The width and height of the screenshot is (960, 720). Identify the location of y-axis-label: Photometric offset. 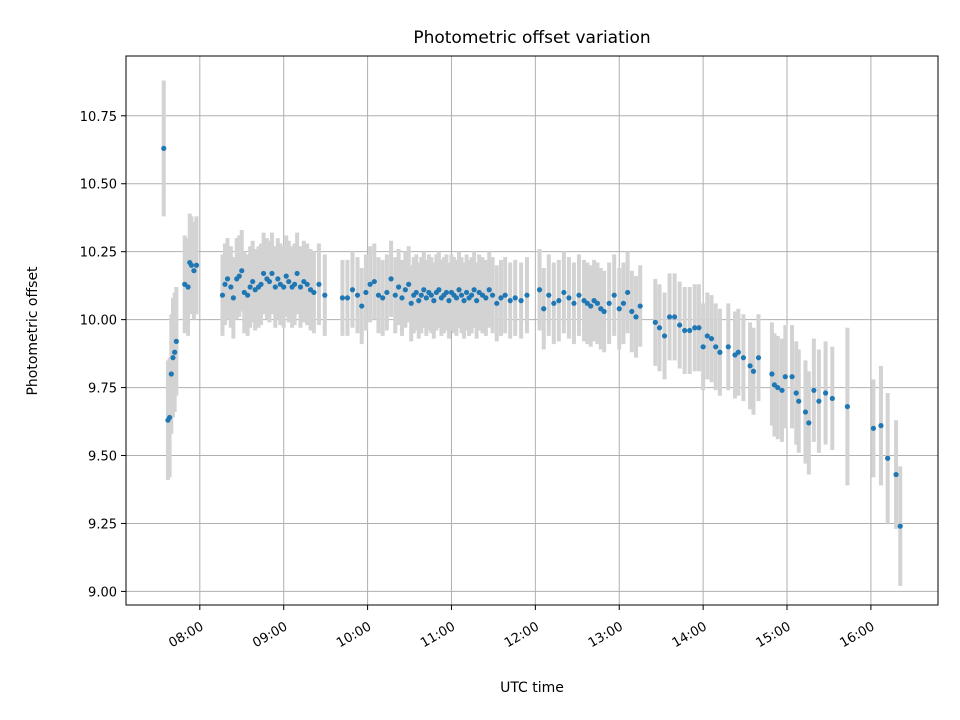
(33, 331).